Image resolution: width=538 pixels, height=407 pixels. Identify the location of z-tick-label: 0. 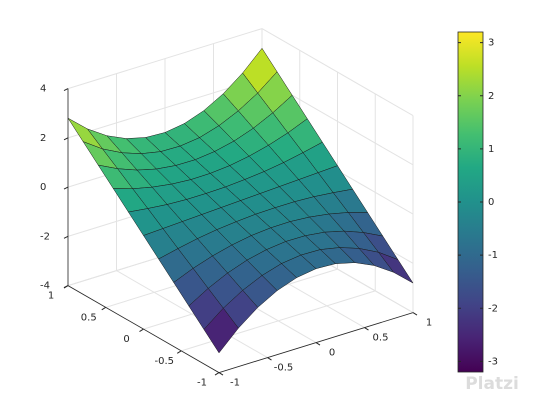
(43, 187).